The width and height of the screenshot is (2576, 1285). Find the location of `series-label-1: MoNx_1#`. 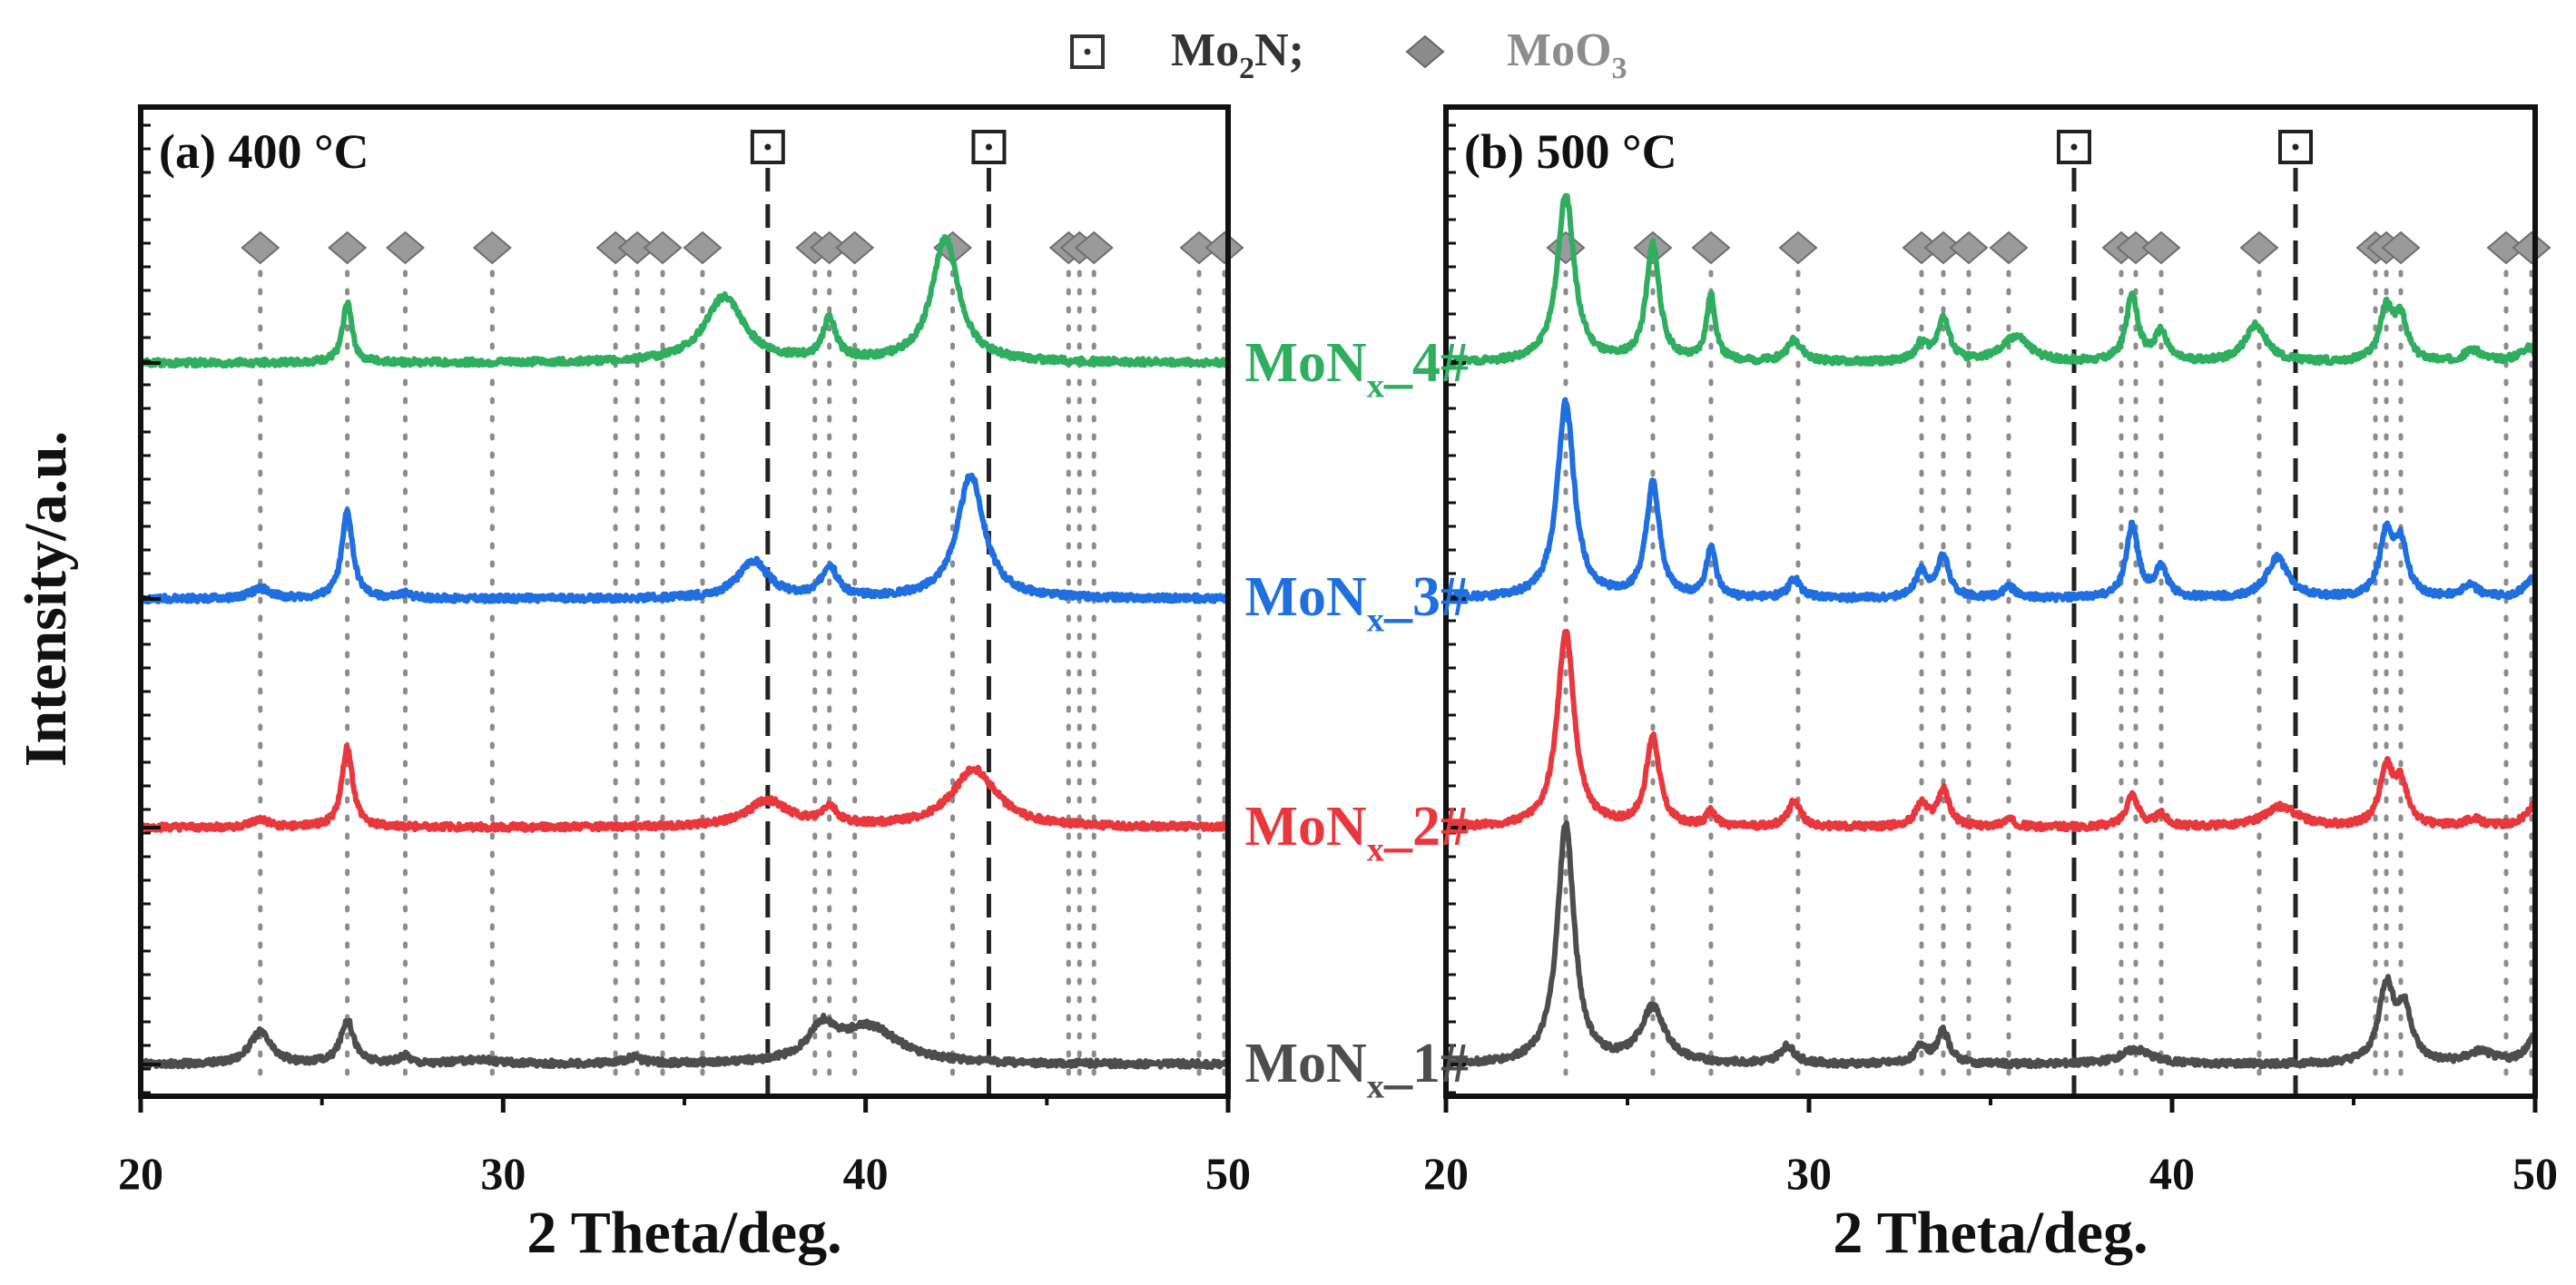

series-label-1: MoNx_1# is located at coordinates (1356, 1069).